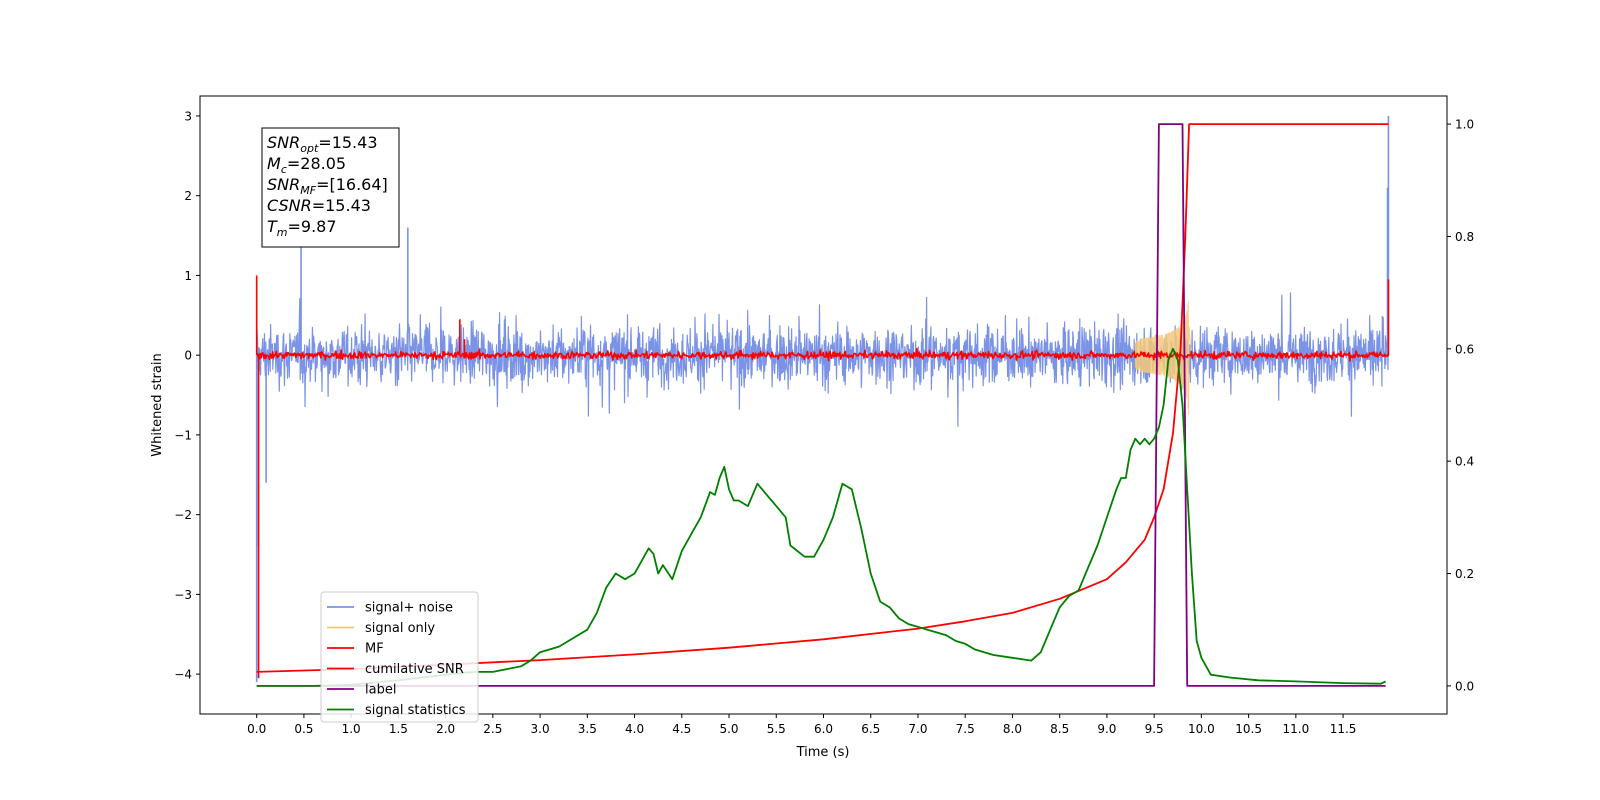  I want to click on legend-label: cumilative SNR, so click(414, 669).